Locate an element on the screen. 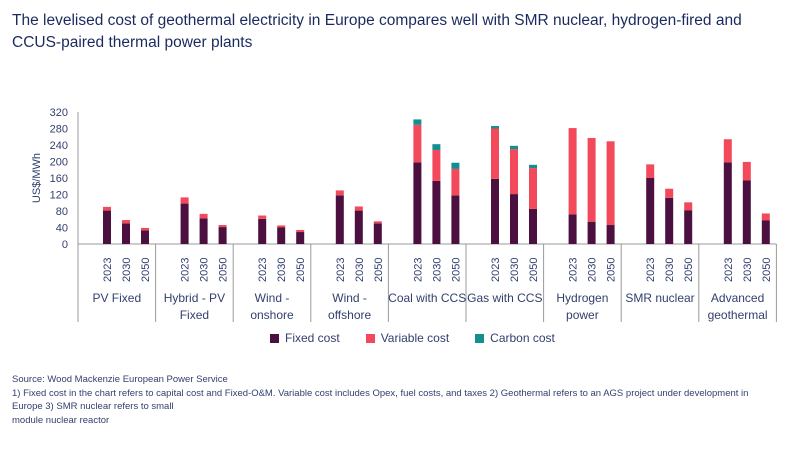  legend-item: Fixed cost is located at coordinates (305, 338).